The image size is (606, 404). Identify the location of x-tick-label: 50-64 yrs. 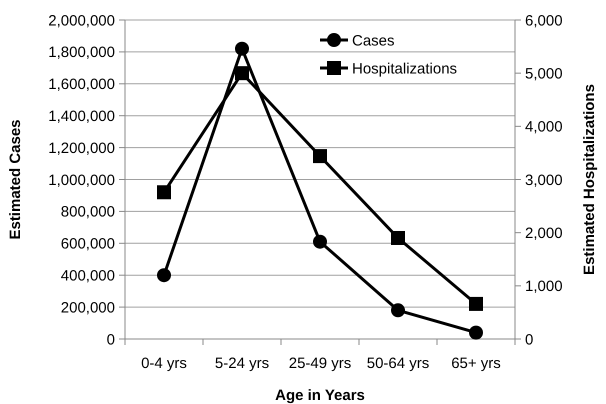
(398, 363).